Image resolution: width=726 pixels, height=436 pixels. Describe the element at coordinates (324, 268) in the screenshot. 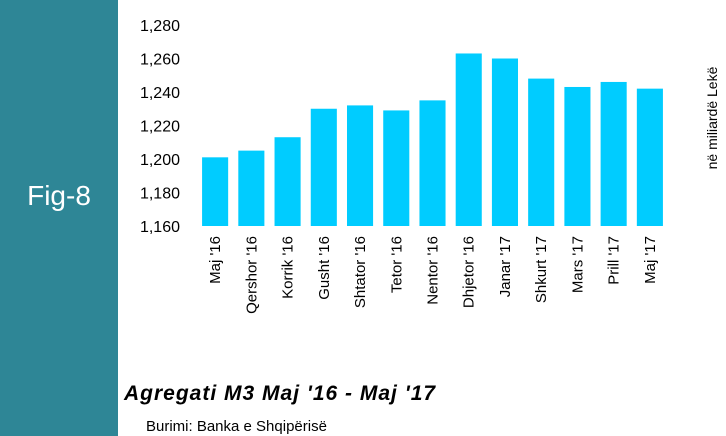

I see `x-tick-label: Gusht '16` at that location.